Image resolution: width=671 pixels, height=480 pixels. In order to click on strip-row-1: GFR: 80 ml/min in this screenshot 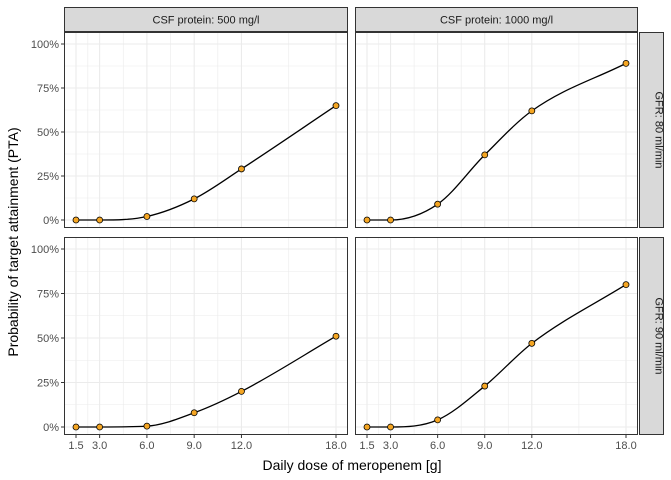, I will do `click(652, 130)`.